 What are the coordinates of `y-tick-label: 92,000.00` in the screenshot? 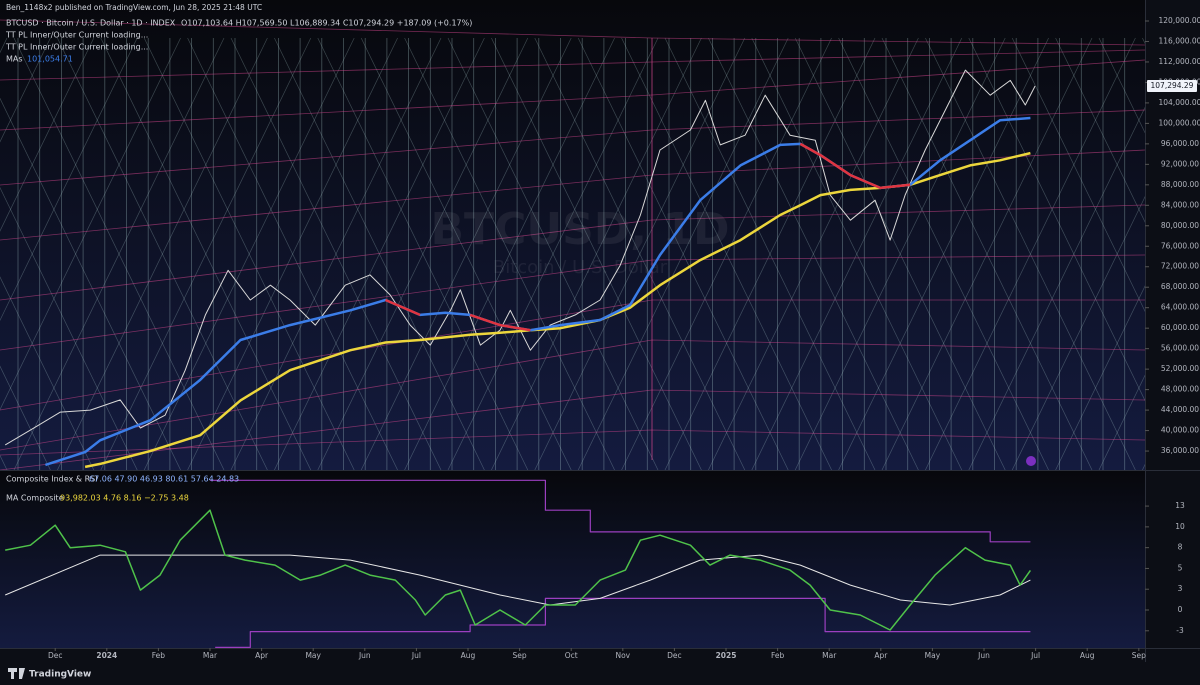 It's located at (1180, 163).